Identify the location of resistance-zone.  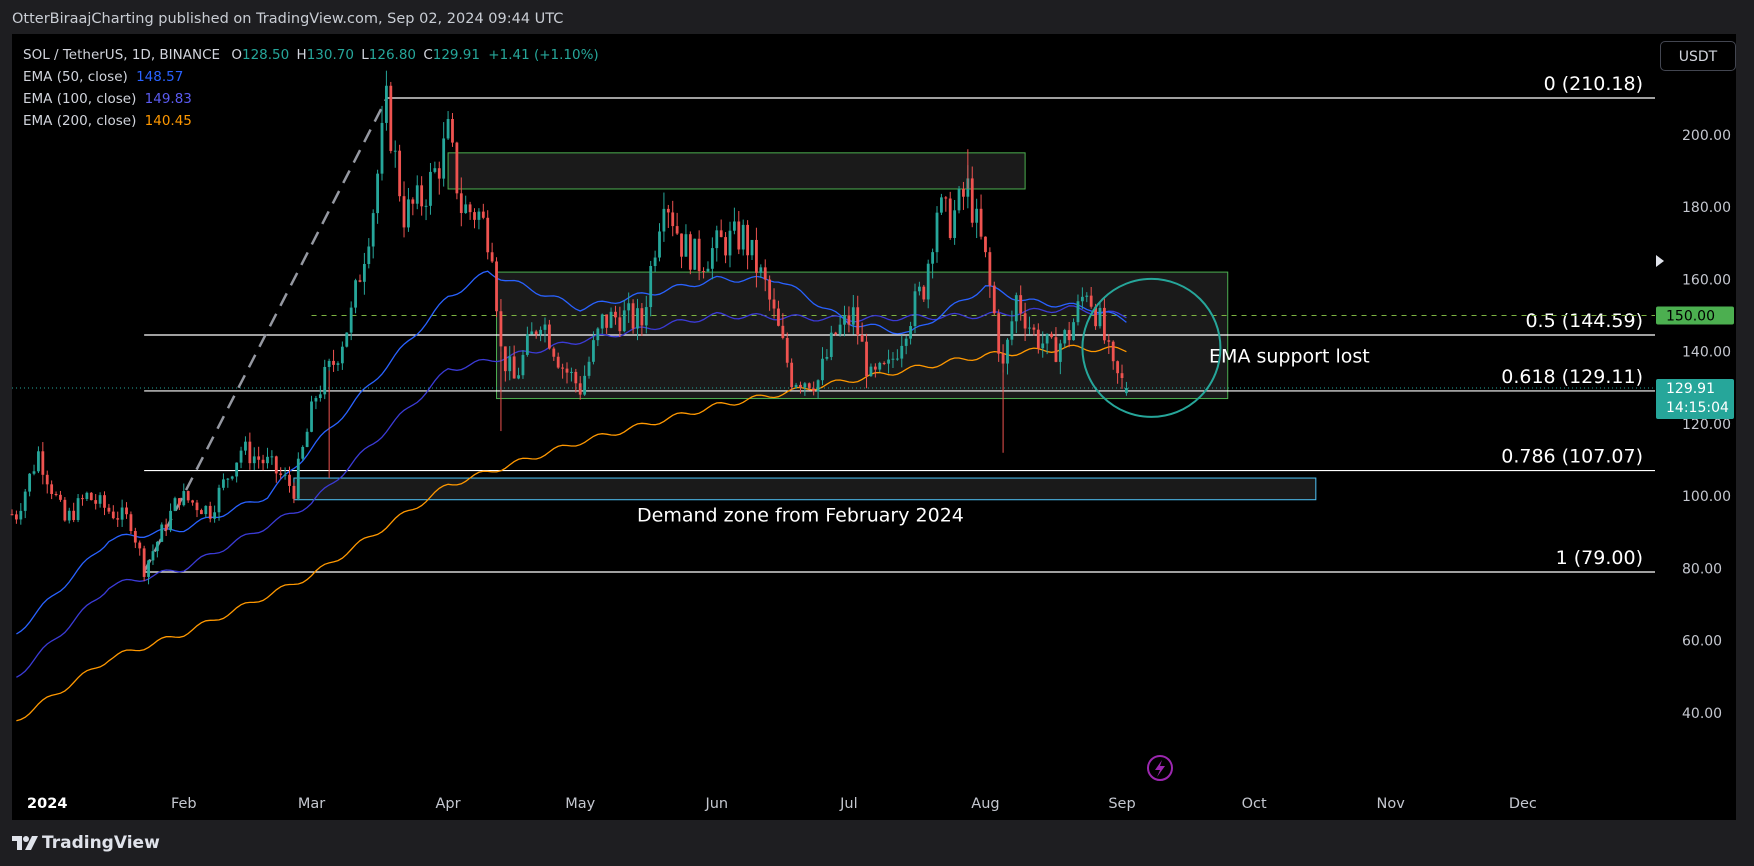
(736, 171).